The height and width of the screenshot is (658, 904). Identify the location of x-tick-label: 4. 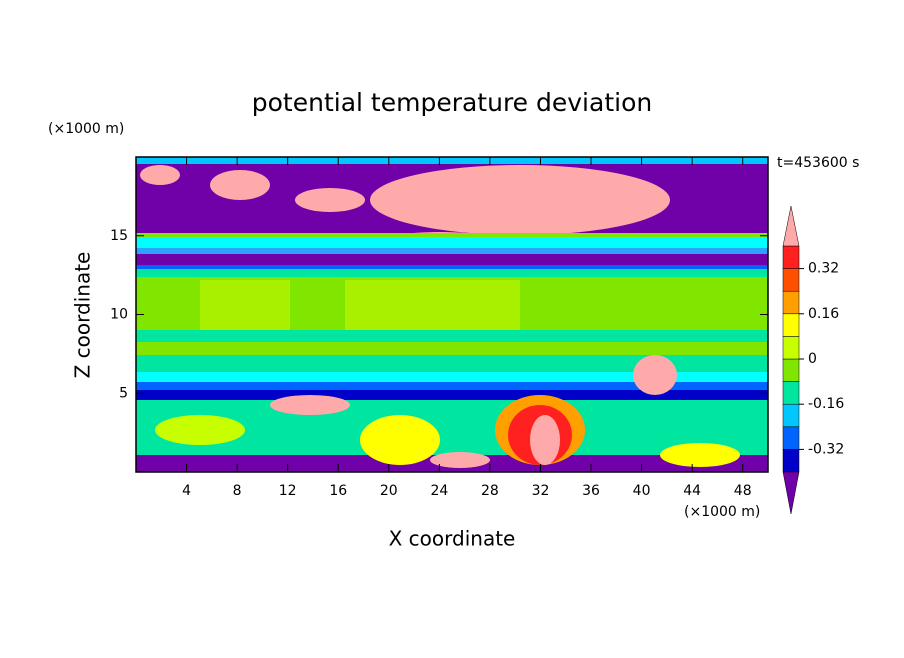
(186, 491).